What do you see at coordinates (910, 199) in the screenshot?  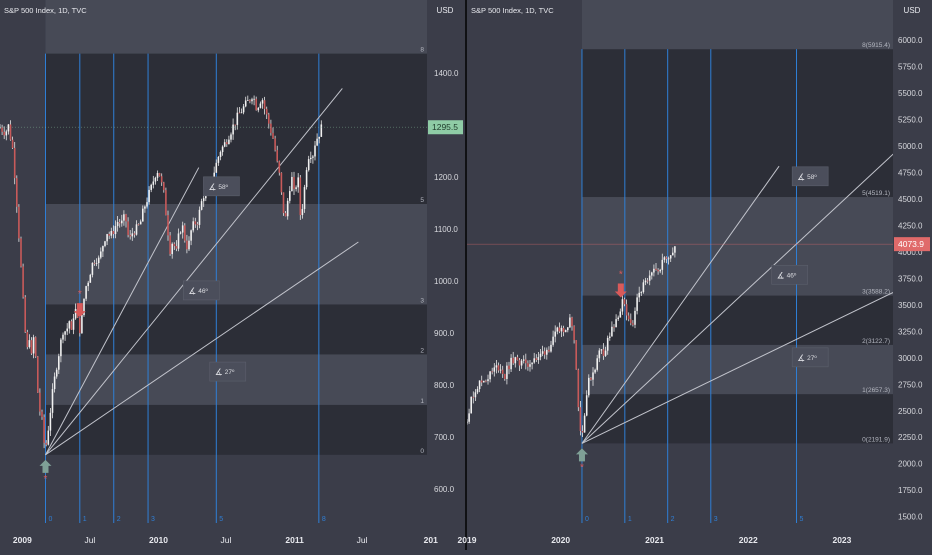 I see `y-tick-label: 4500.0` at bounding box center [910, 199].